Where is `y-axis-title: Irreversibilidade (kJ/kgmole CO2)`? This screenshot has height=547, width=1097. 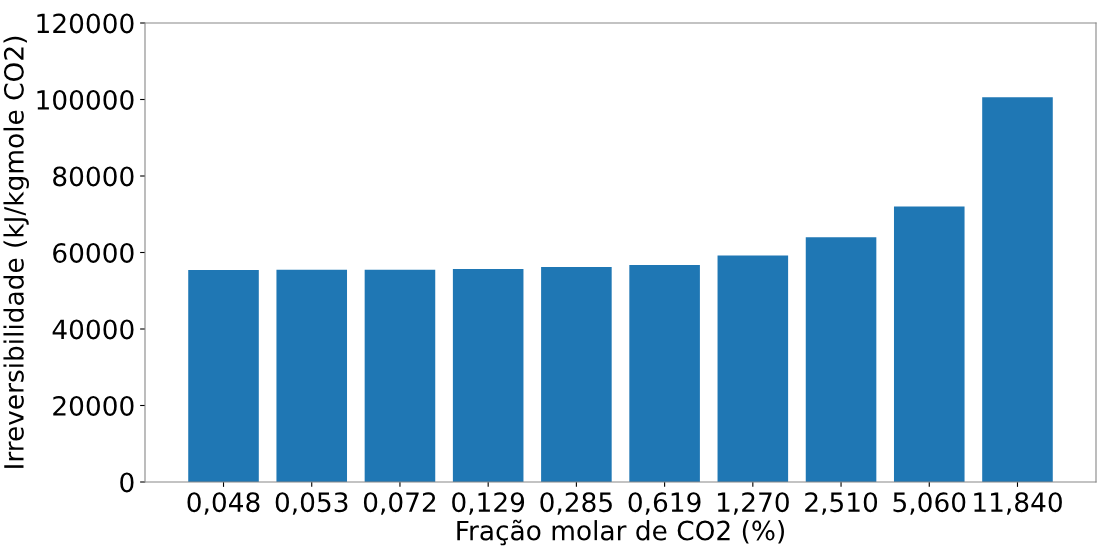 y-axis-title: Irreversibilidade (kJ/kgmole CO2) is located at coordinates (16, 252).